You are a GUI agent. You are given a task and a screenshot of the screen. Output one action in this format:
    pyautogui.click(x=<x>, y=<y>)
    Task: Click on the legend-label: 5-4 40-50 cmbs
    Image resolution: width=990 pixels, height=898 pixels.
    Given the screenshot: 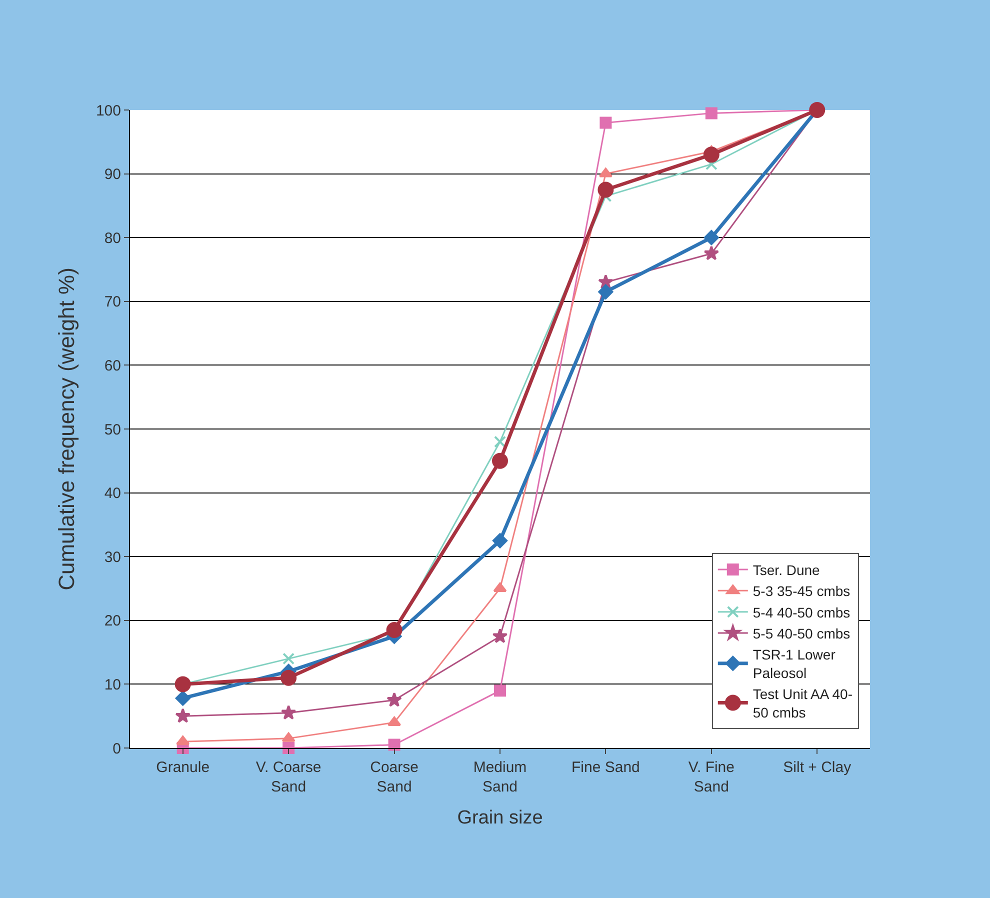 What is the action you would take?
    pyautogui.click(x=801, y=612)
    